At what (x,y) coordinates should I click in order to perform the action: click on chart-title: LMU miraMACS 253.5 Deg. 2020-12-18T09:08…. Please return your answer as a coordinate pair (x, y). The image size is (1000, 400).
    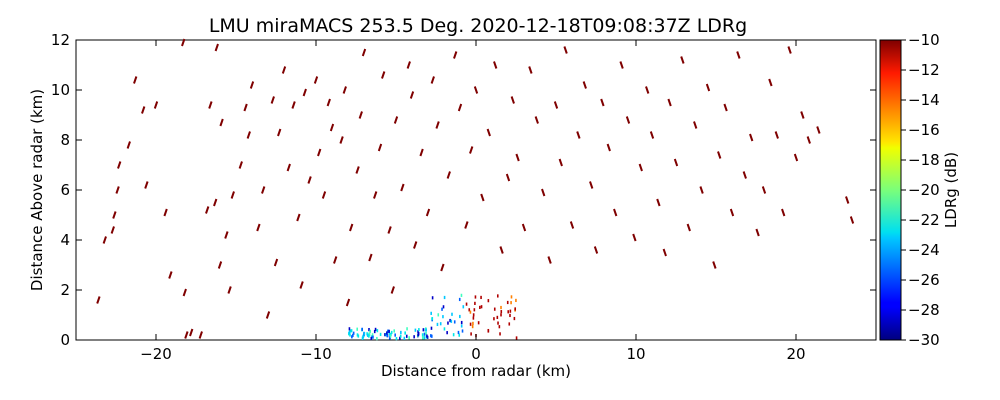
    Looking at the image, I should click on (478, 26).